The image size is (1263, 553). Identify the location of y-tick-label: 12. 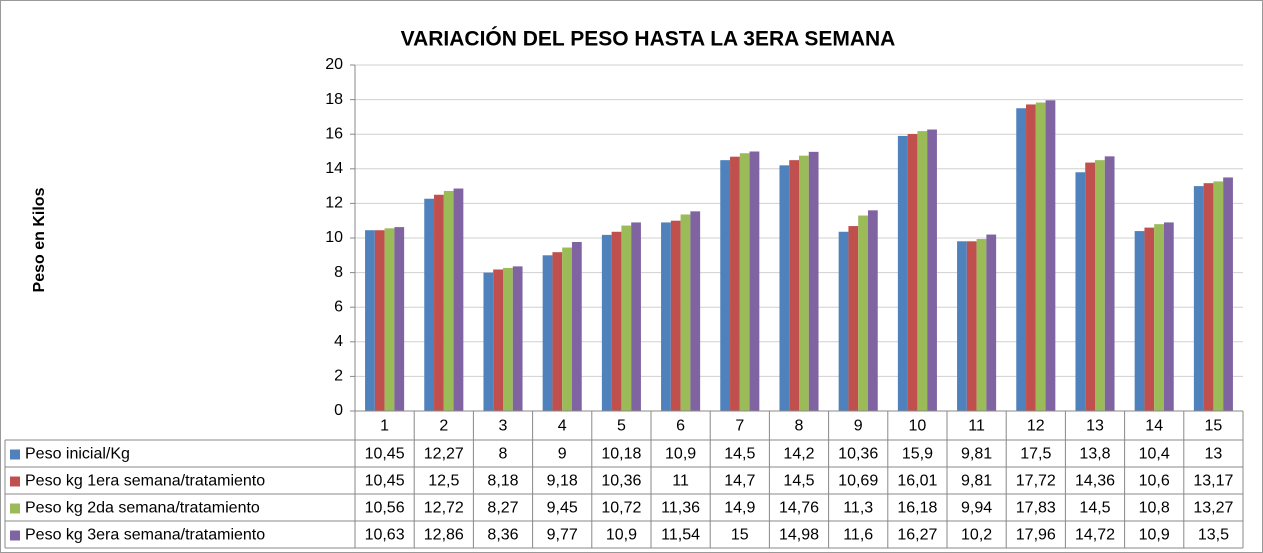
(334, 203).